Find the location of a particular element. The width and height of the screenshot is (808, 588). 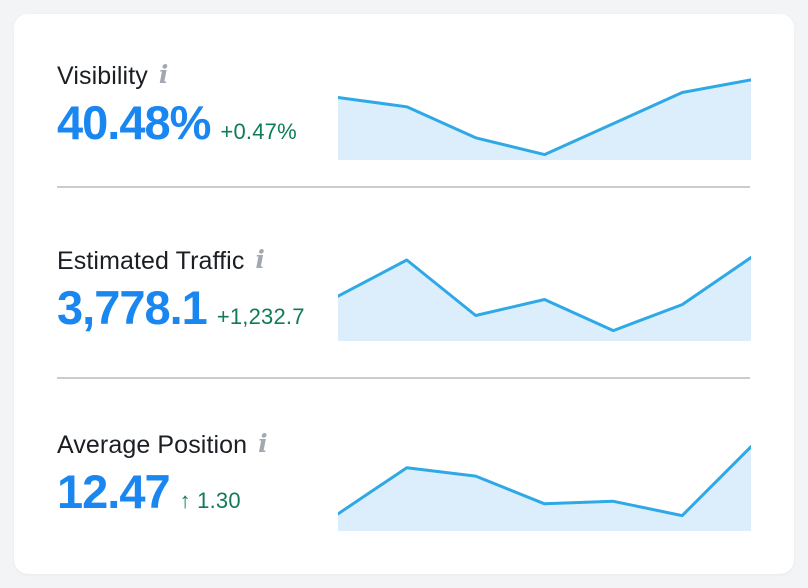

metric-header: Visibility i is located at coordinates (425, 76).